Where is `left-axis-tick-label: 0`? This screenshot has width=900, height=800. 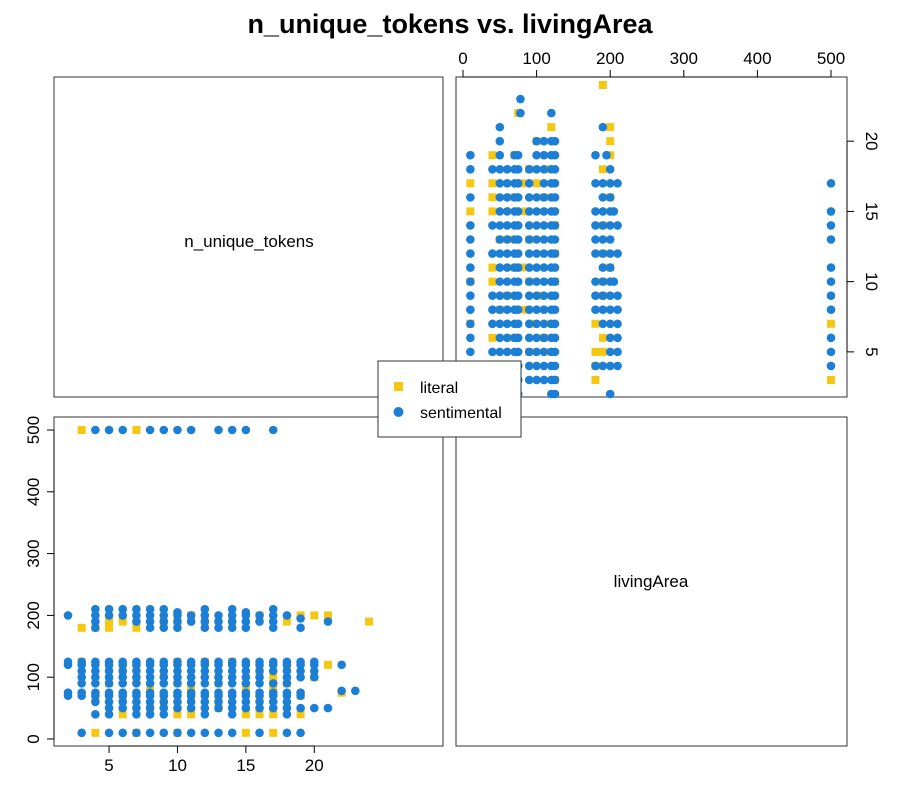
left-axis-tick-label: 0 is located at coordinates (33, 738).